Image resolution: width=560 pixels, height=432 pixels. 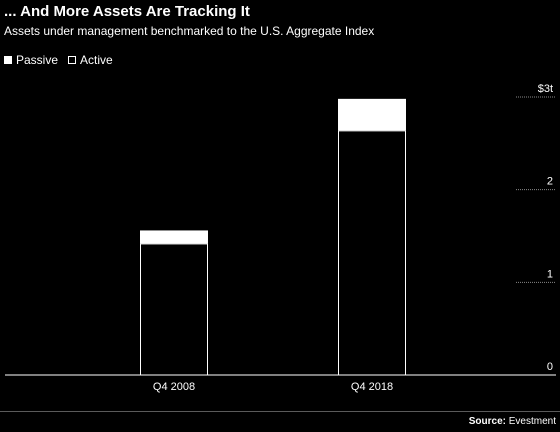 I want to click on chart-title: ... And More Assets Are Tracking It, so click(x=127, y=11).